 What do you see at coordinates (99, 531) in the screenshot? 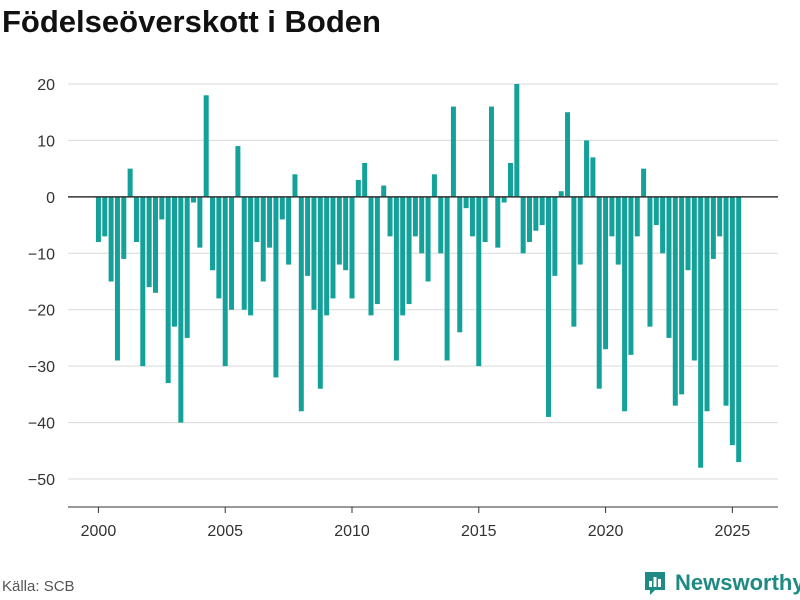
I see `x-tick-label: 2000` at bounding box center [99, 531].